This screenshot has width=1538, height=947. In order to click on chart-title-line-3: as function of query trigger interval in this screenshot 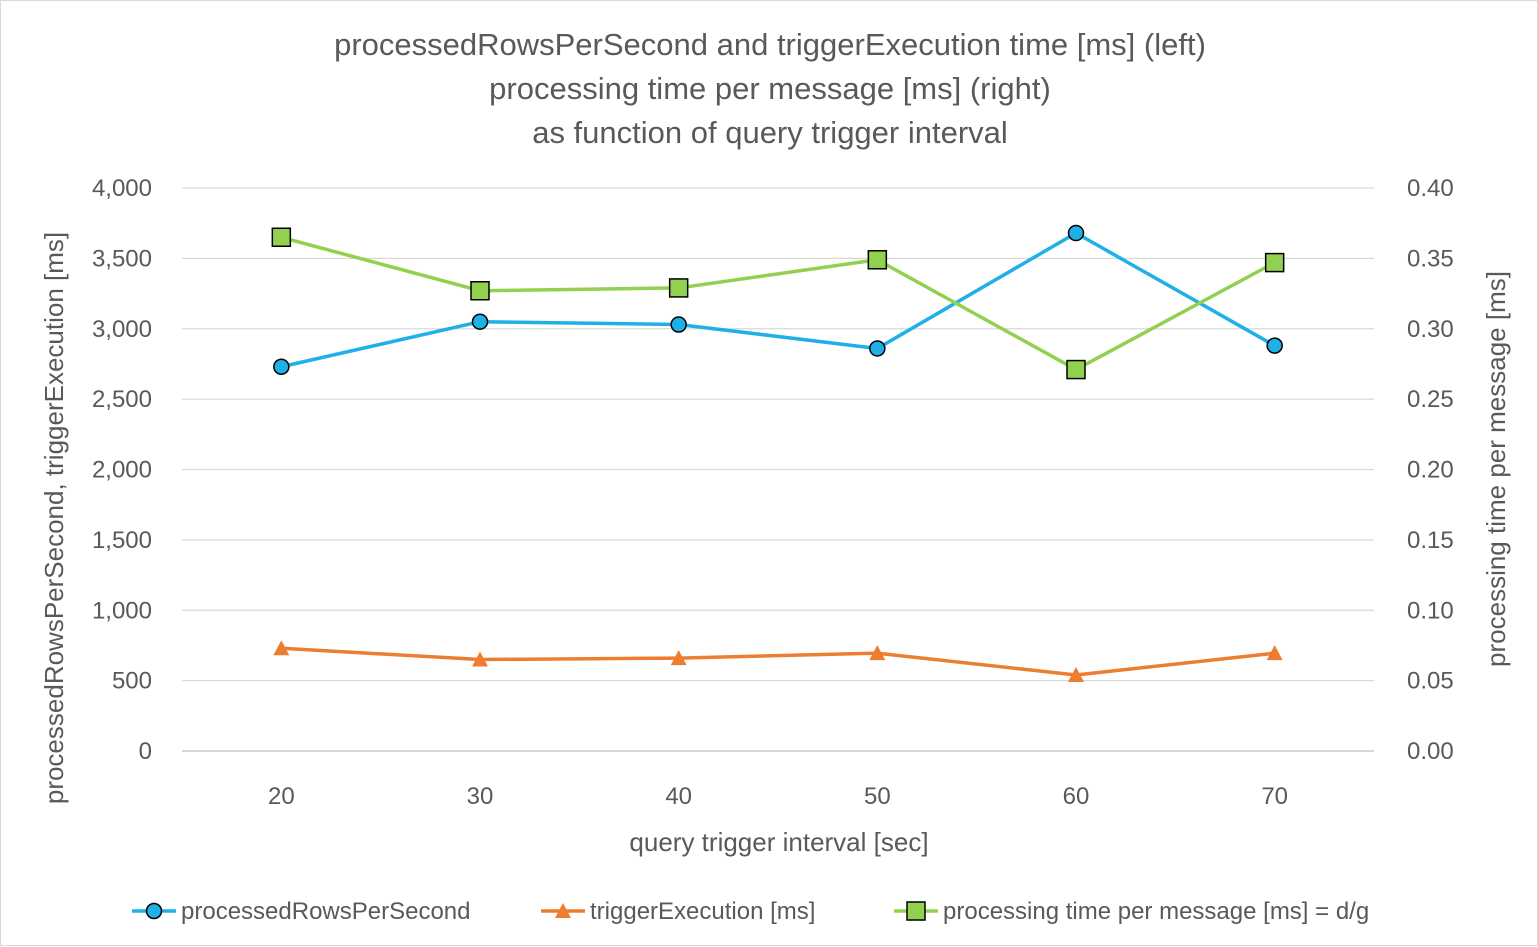, I will do `click(770, 132)`.